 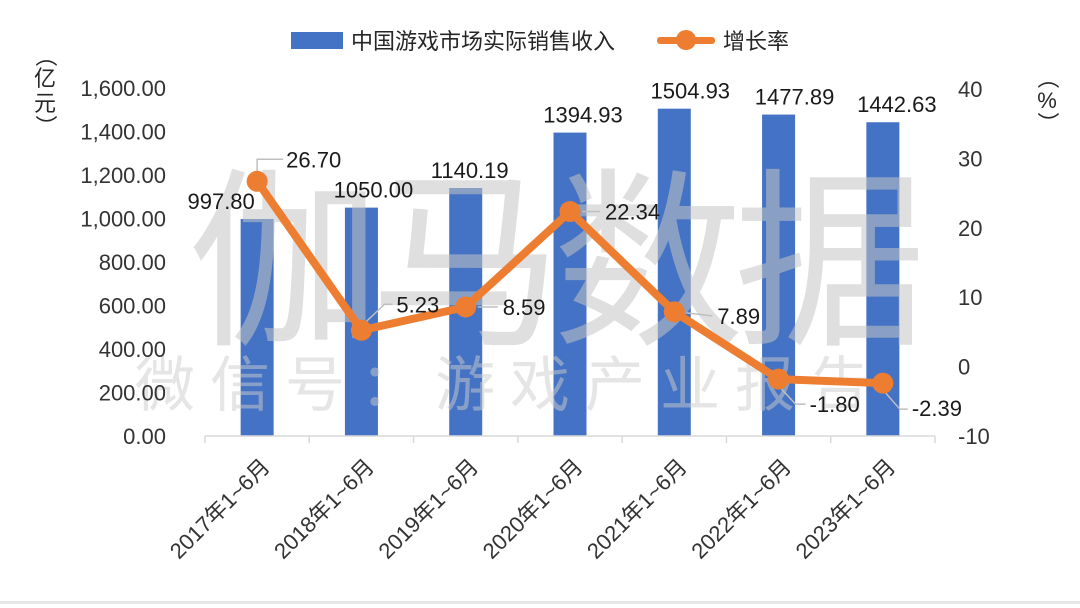 I want to click on right-axis-tick-label: 30, so click(x=970, y=158).